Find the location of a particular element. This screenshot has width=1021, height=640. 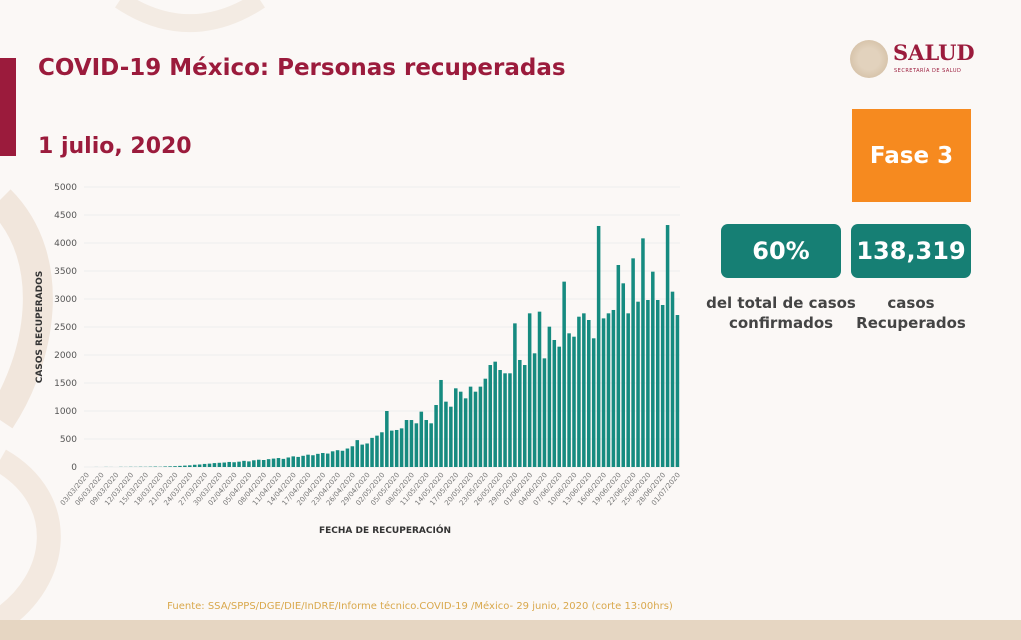

caption-line: Recuperados is located at coordinates (911, 323).